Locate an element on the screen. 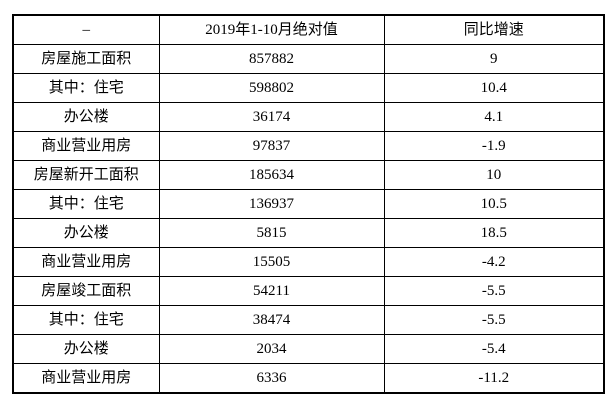 This screenshot has width=615, height=410. table-row: 其中：住宅 136937 10.5 is located at coordinates (308, 204).